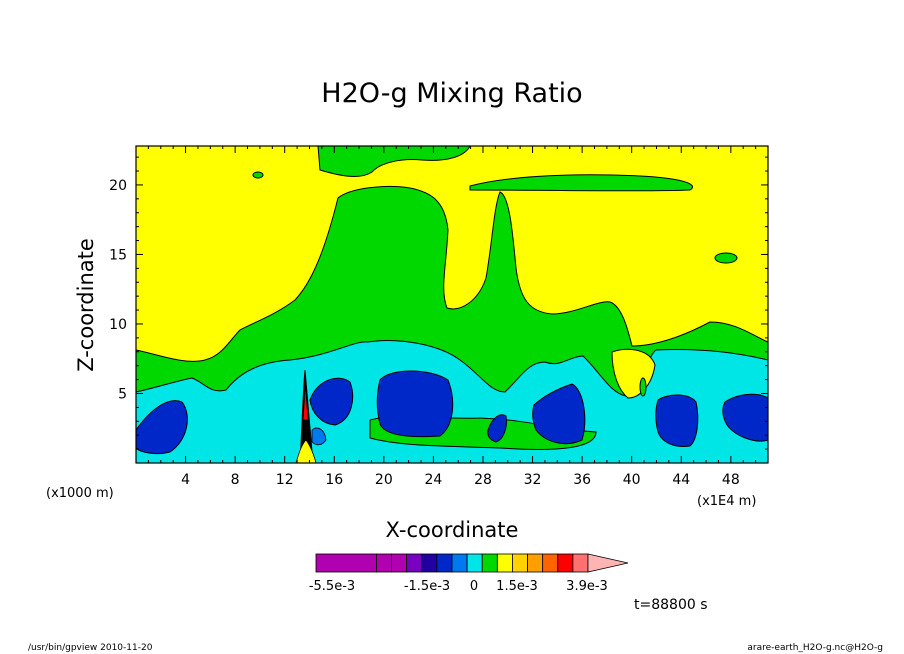 The height and width of the screenshot is (654, 904). I want to click on chart-title: H2O-g Mixing Ratio, so click(451, 93).